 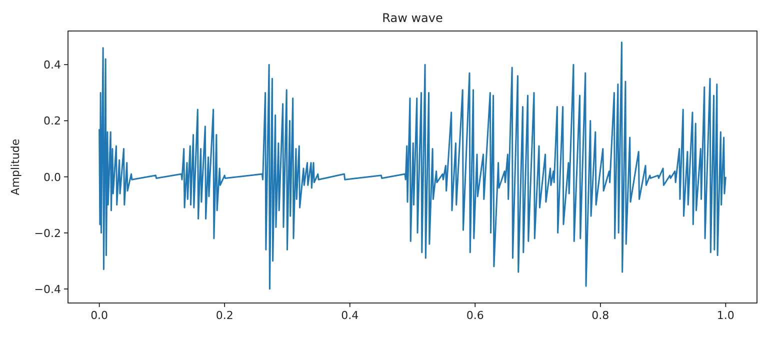 I want to click on x-tick-label: 0.2, so click(x=225, y=315).